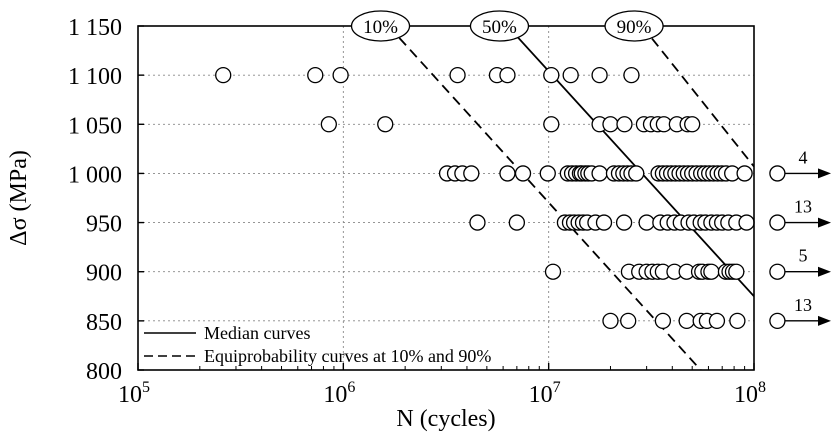  Describe the element at coordinates (347, 356) in the screenshot. I see `legend-label-equiprobability: Equiprobability curves at 10% and 90%` at that location.